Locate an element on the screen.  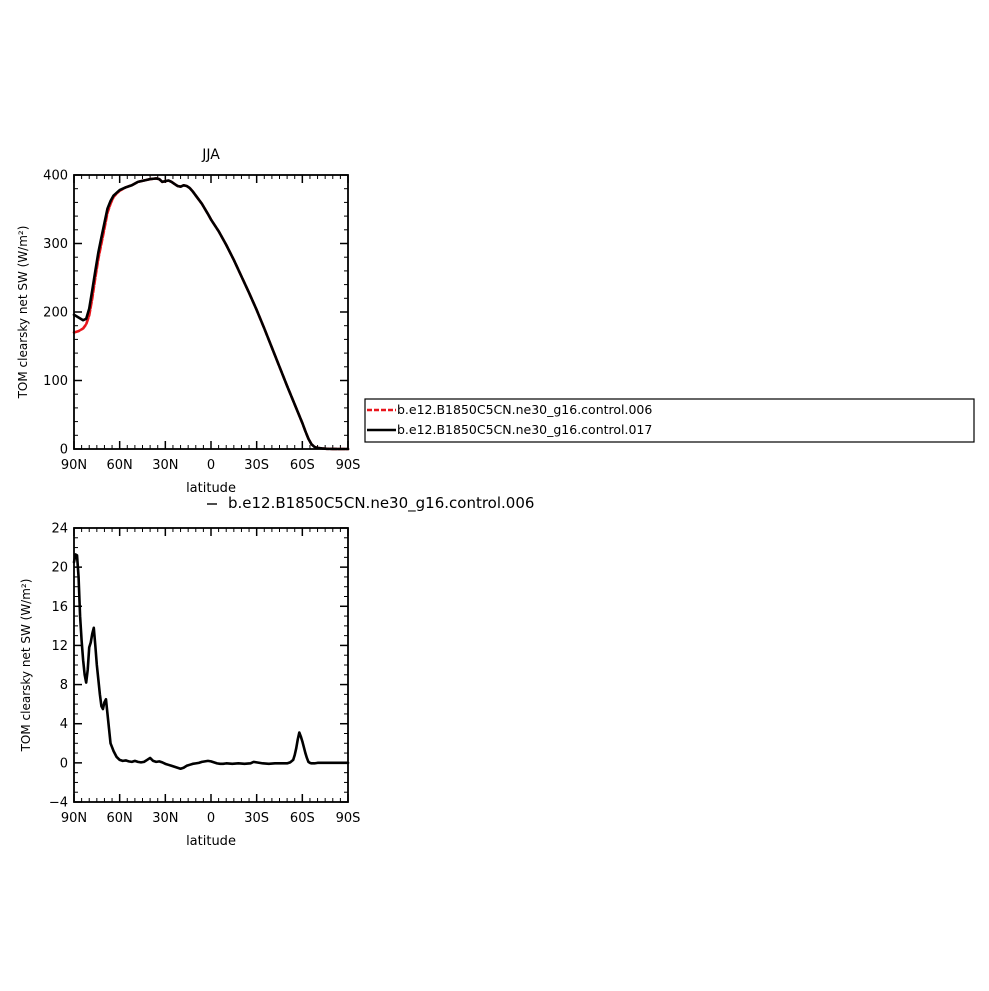
bottom-y-tick-label: 0 is located at coordinates (64, 763).